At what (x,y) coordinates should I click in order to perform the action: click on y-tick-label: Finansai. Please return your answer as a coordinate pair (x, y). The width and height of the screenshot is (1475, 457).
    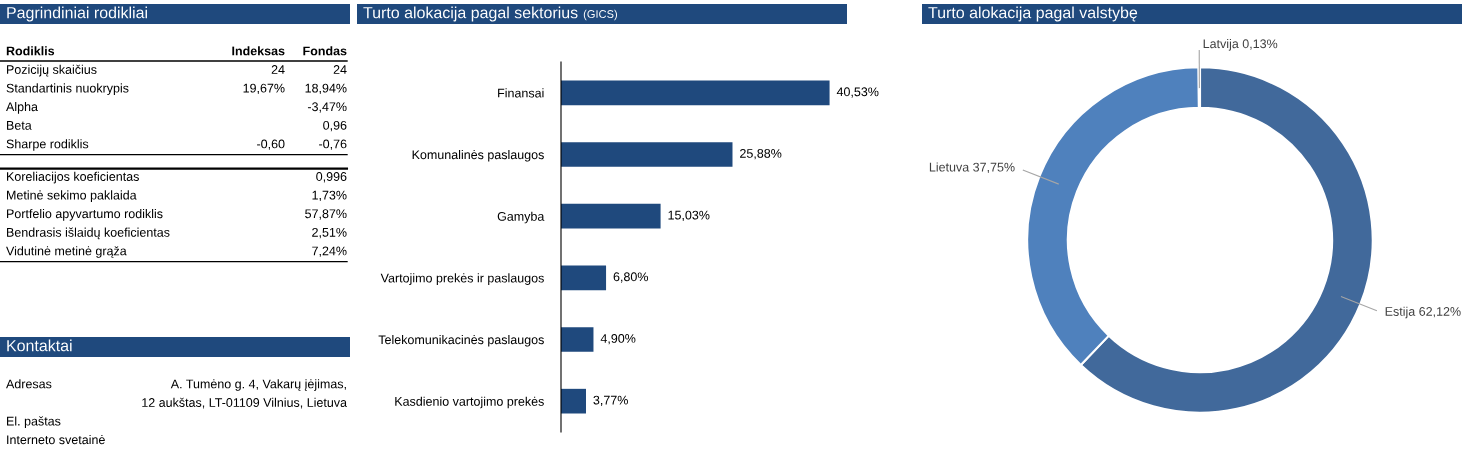
    Looking at the image, I should click on (521, 93).